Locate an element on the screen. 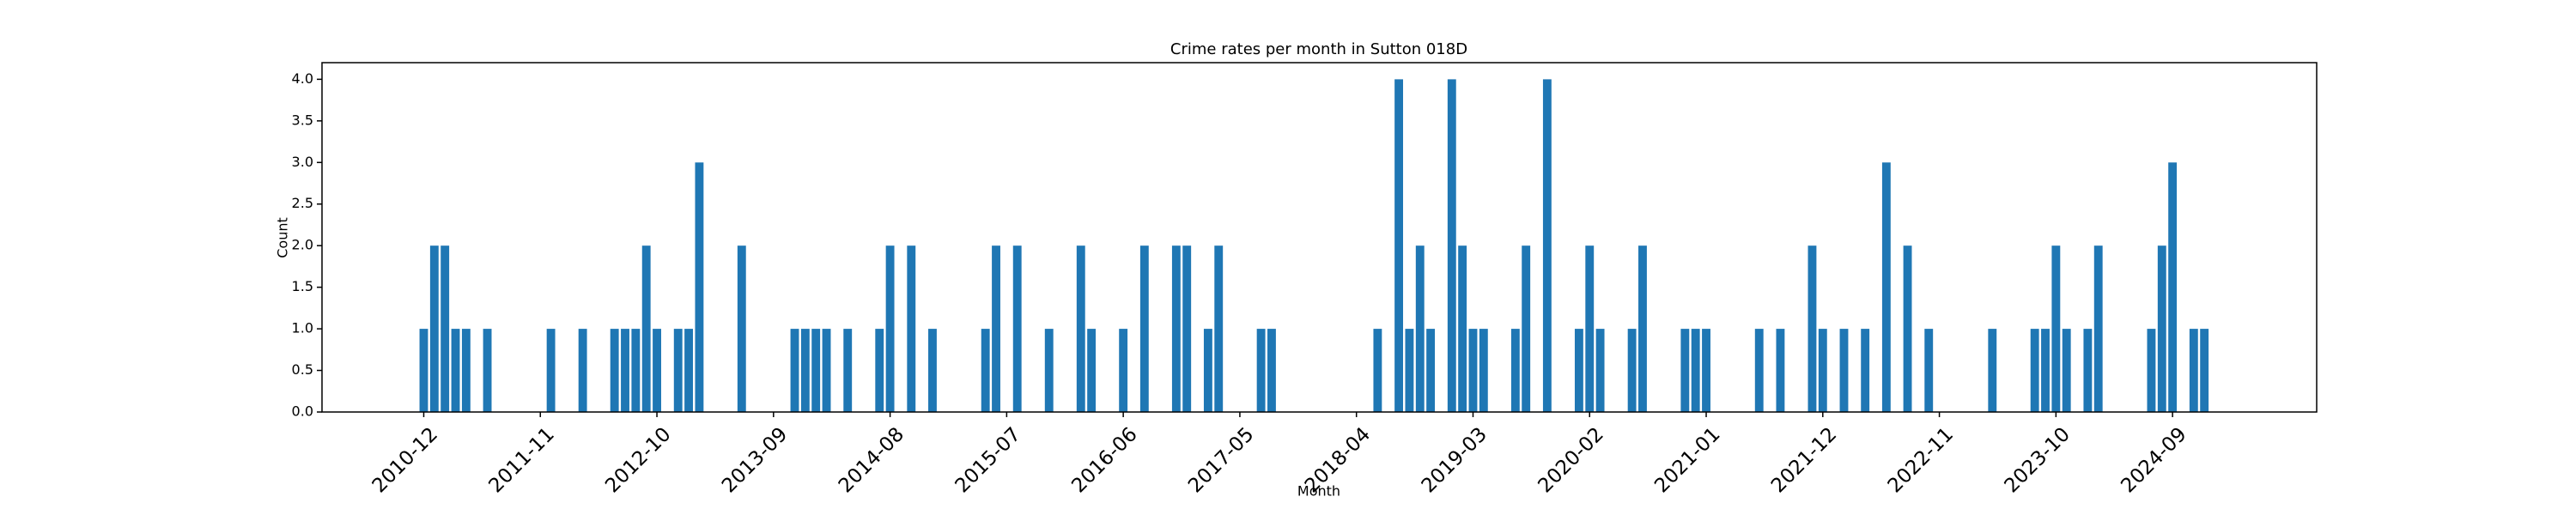 The width and height of the screenshot is (2576, 515). y-tick-label: 0.0 is located at coordinates (302, 411).